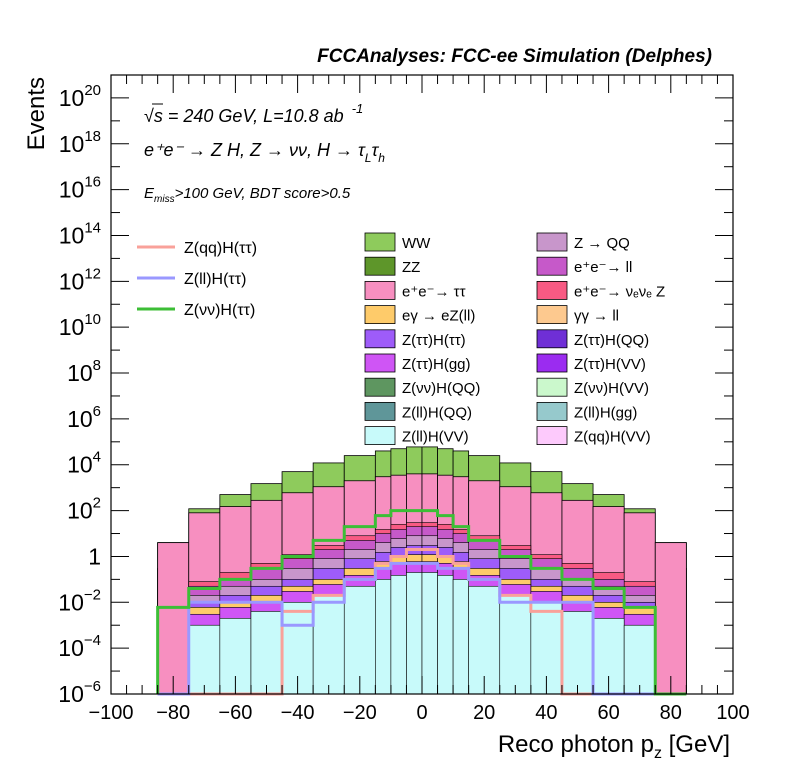  I want to click on x-tick-label: 20, so click(484, 713).